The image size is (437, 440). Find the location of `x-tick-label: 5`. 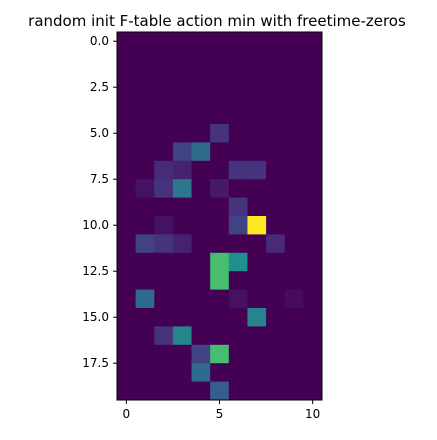

x-tick-label: 5 is located at coordinates (220, 414).